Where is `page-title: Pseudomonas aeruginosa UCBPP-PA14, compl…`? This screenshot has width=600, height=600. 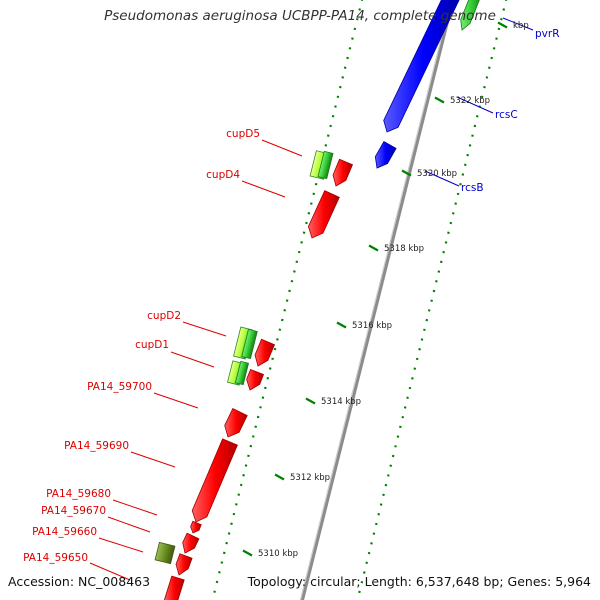 page-title: Pseudomonas aeruginosa UCBPP-PA14, compl… is located at coordinates (300, 16).